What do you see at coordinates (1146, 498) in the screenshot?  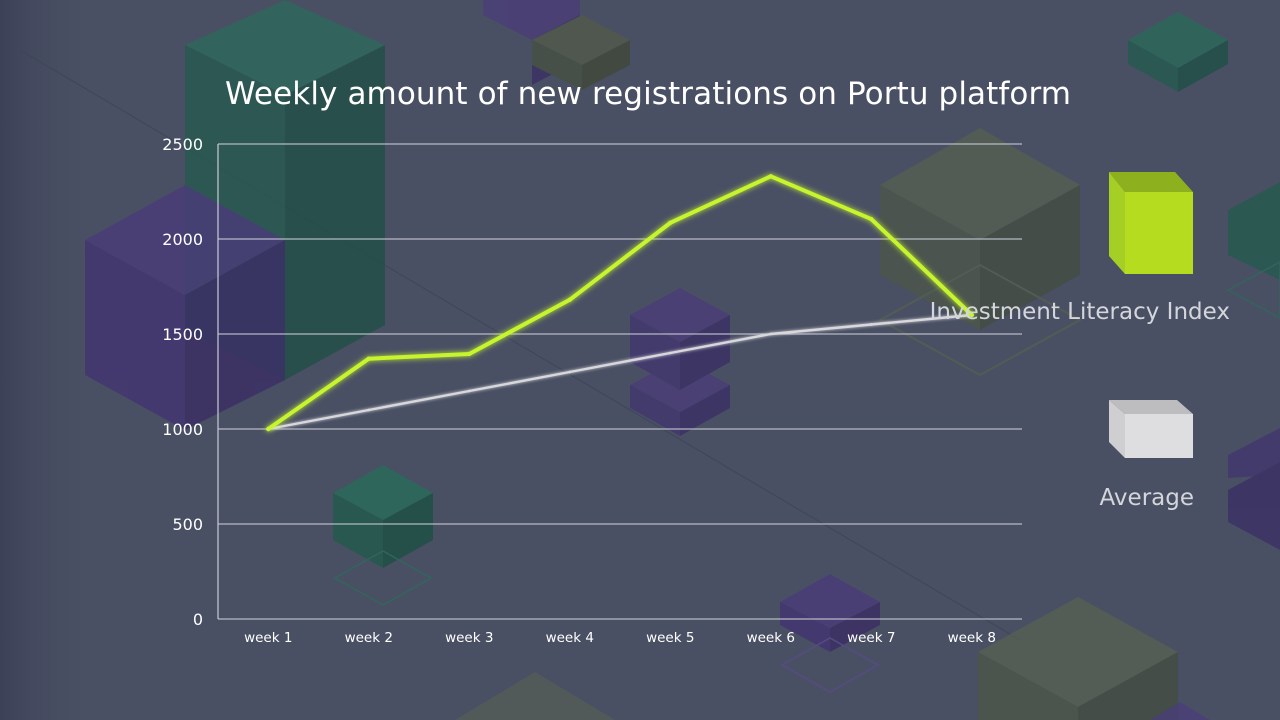 I see `legend-label-average: Average` at bounding box center [1146, 498].